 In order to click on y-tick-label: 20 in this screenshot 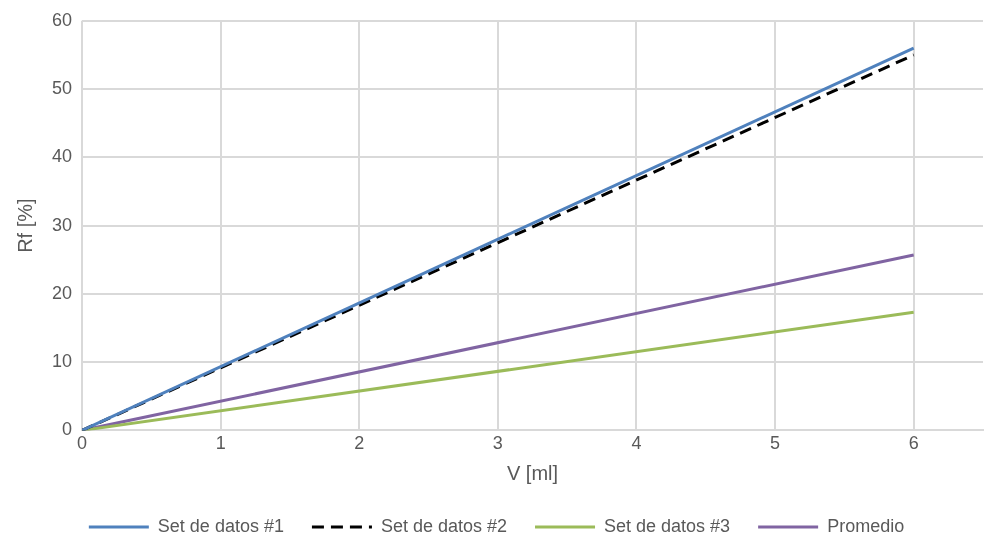, I will do `click(62, 292)`.